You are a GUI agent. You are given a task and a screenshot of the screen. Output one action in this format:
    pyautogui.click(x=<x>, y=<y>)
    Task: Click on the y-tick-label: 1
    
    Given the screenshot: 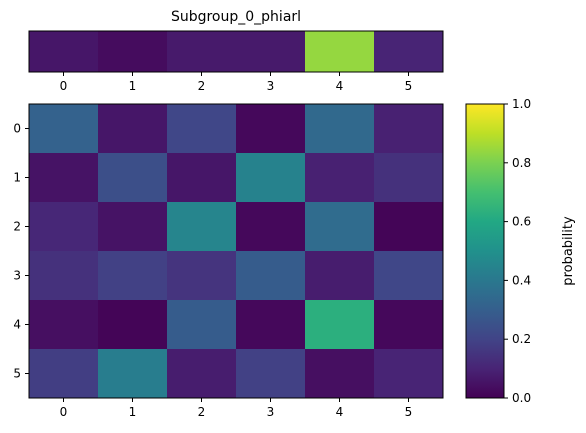 What is the action you would take?
    pyautogui.click(x=17, y=178)
    